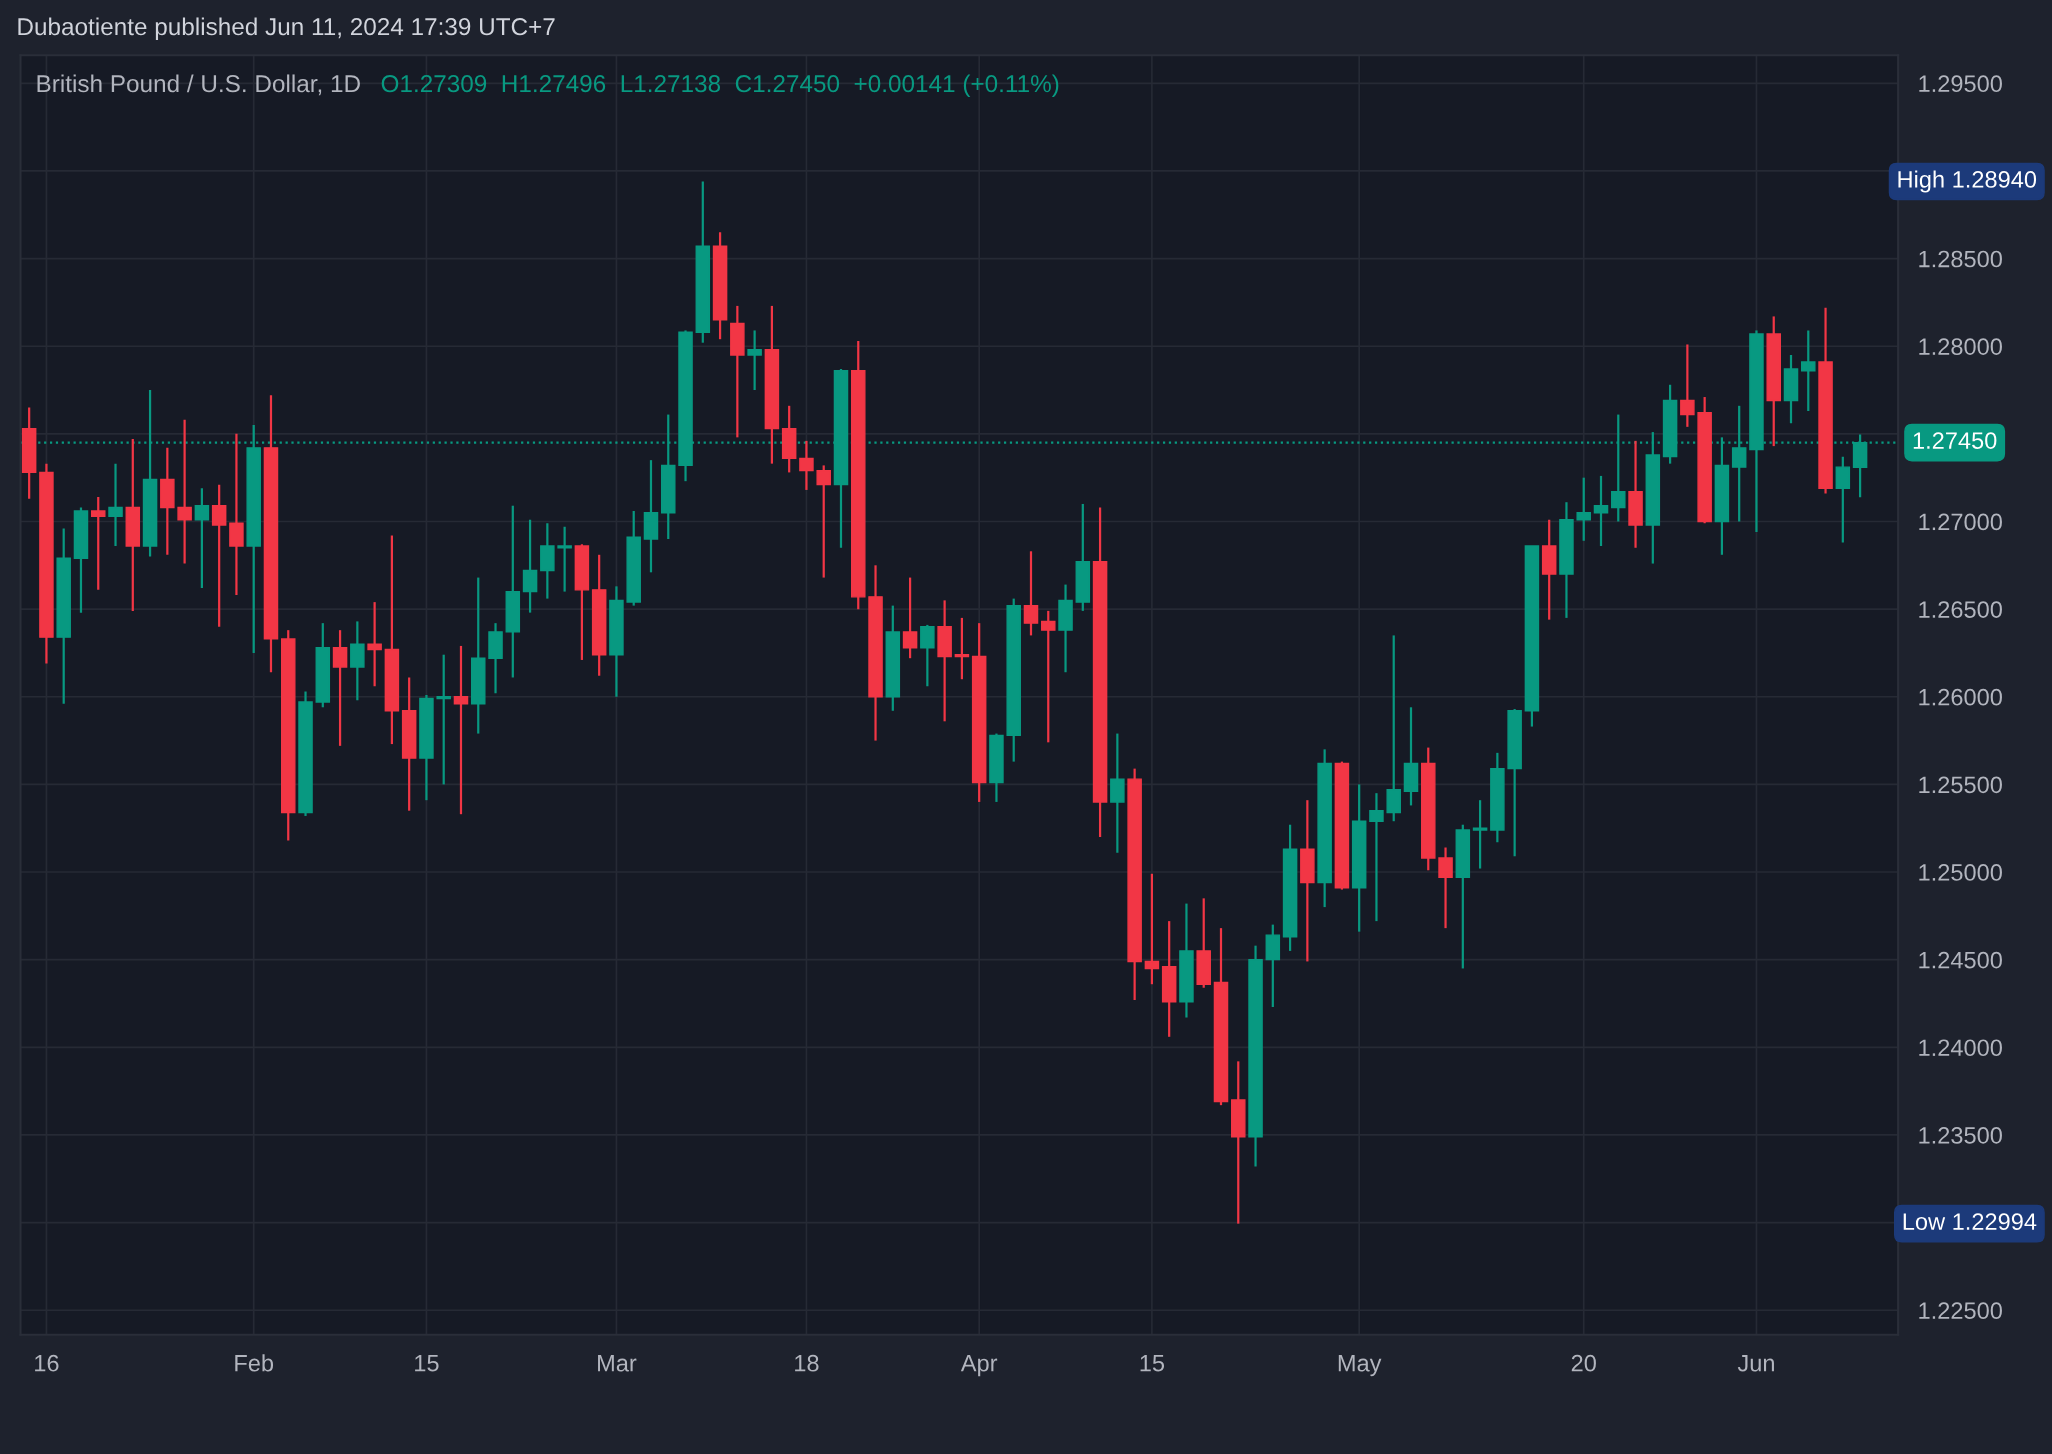 The height and width of the screenshot is (1454, 2052). What do you see at coordinates (617, 1363) in the screenshot?
I see `x-tick-label: Mar` at bounding box center [617, 1363].